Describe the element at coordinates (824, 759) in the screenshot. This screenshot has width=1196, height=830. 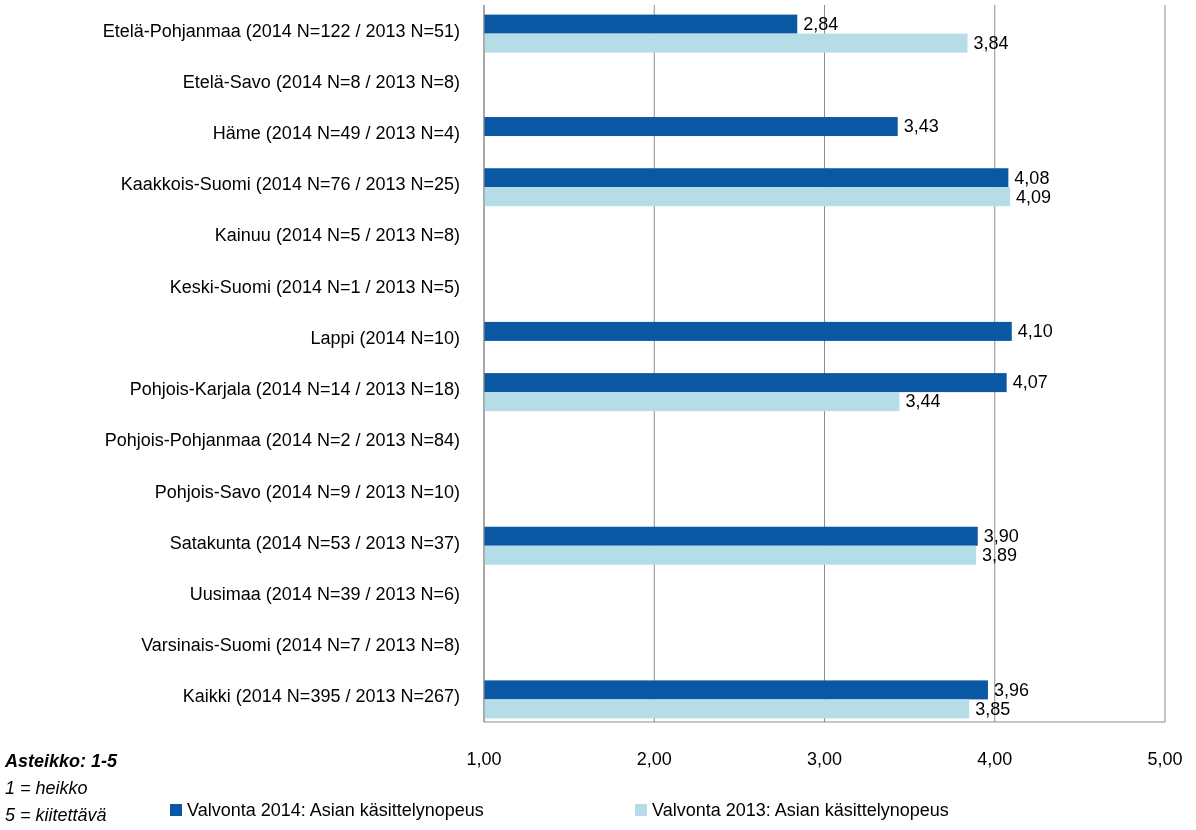
I see `x-tick-label: 3,00` at that location.